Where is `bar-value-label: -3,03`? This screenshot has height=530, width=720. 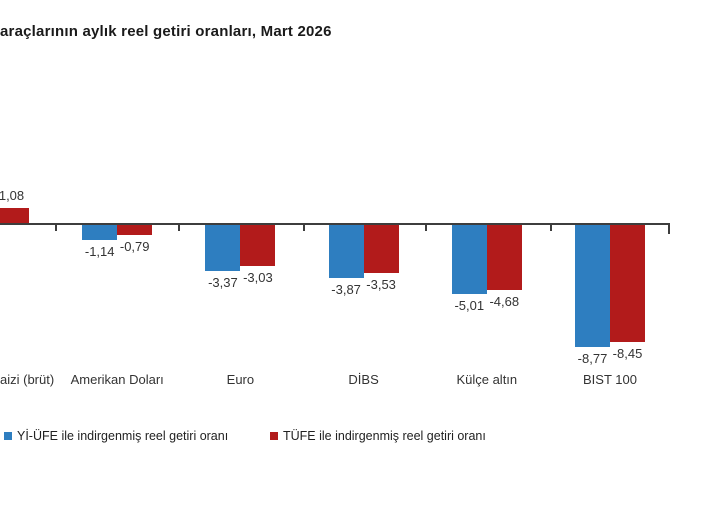
bar-value-label: -3,03 is located at coordinates (258, 277).